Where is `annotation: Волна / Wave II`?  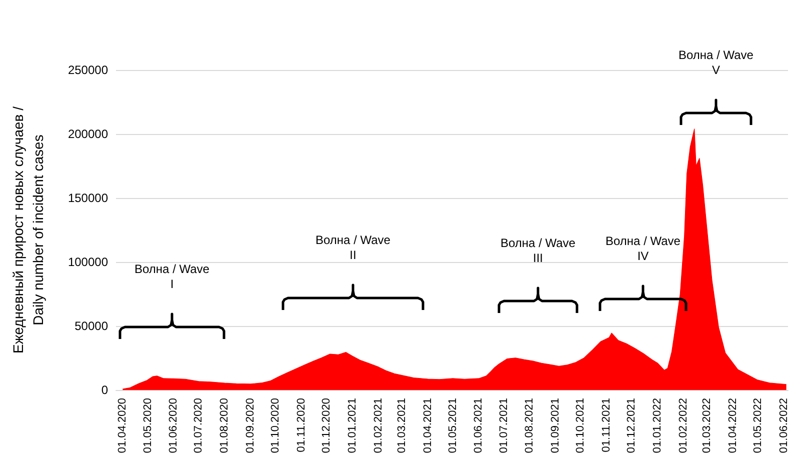 annotation: Волна / Wave II is located at coordinates (353, 247).